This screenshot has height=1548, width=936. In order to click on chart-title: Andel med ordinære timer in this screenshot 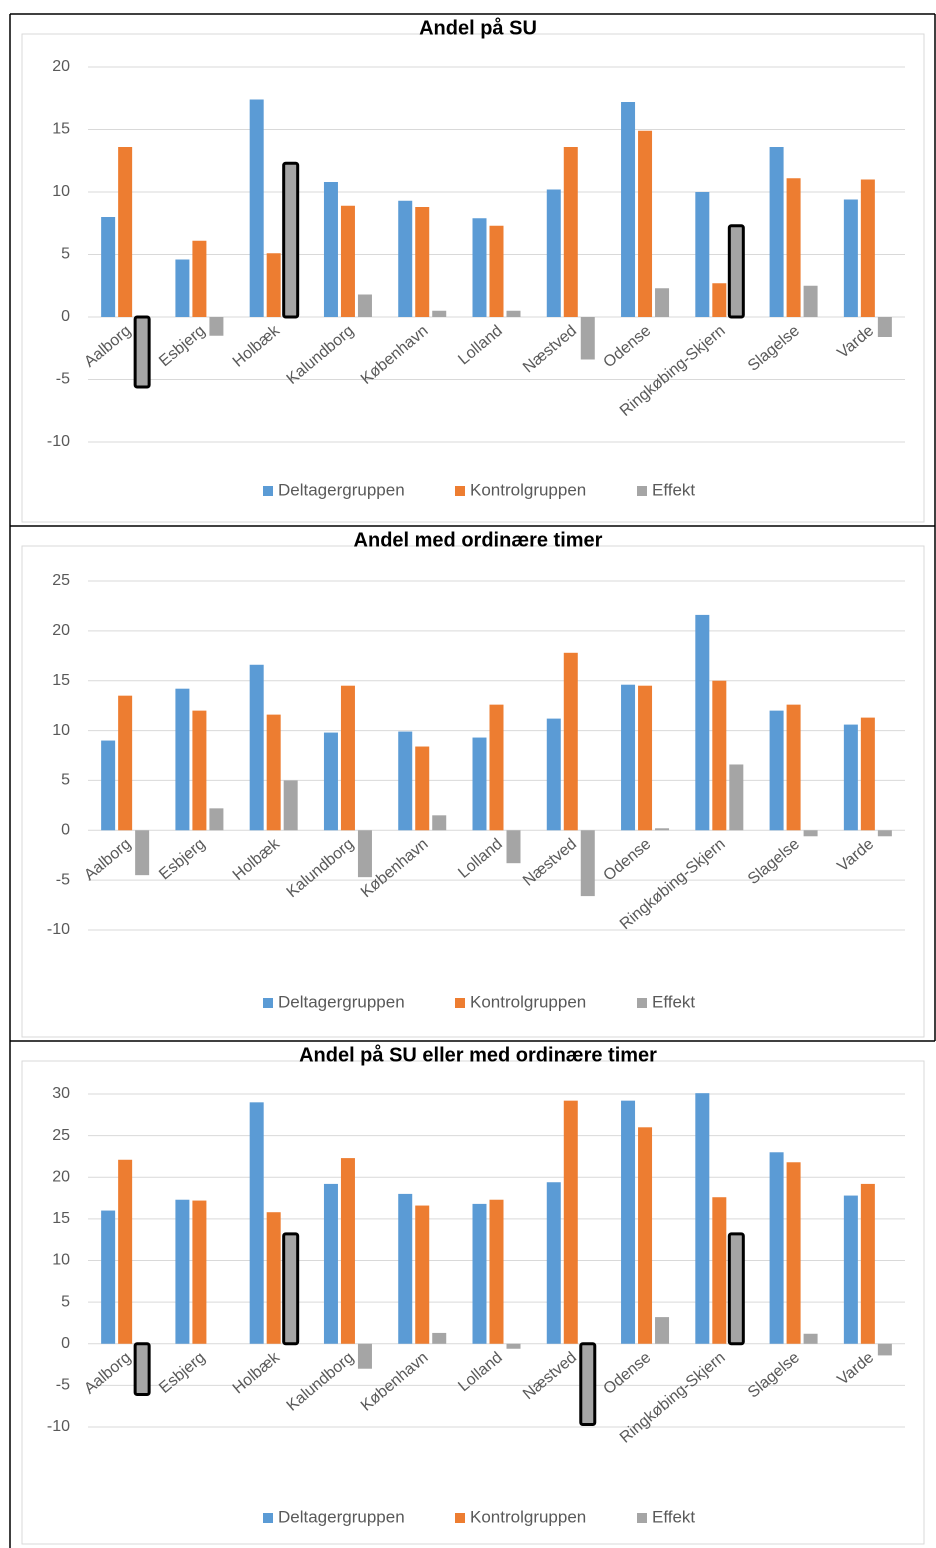, I will do `click(478, 540)`.